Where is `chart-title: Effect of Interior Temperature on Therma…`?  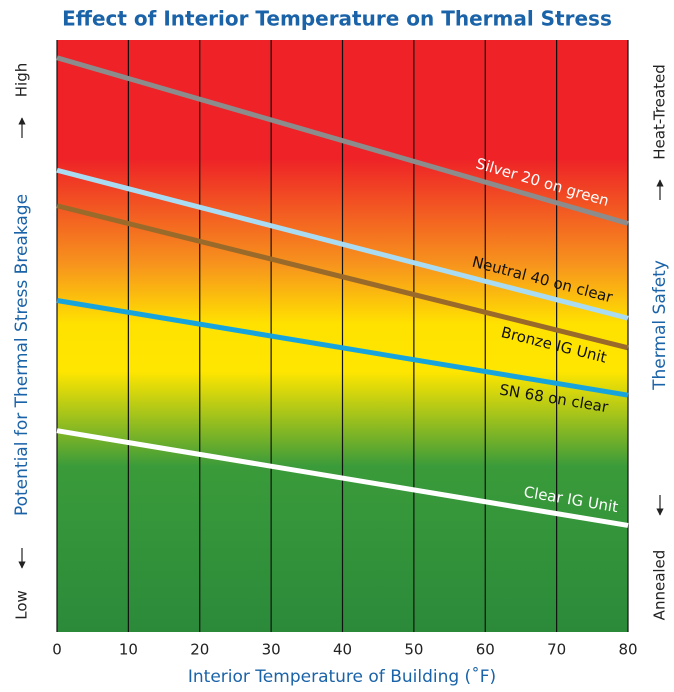
chart-title: Effect of Interior Temperature on Therma… is located at coordinates (337, 19).